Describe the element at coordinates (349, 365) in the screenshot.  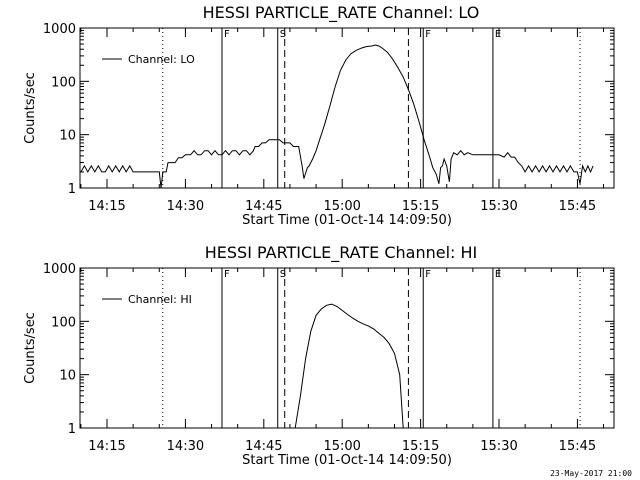
I see `series-line` at that location.